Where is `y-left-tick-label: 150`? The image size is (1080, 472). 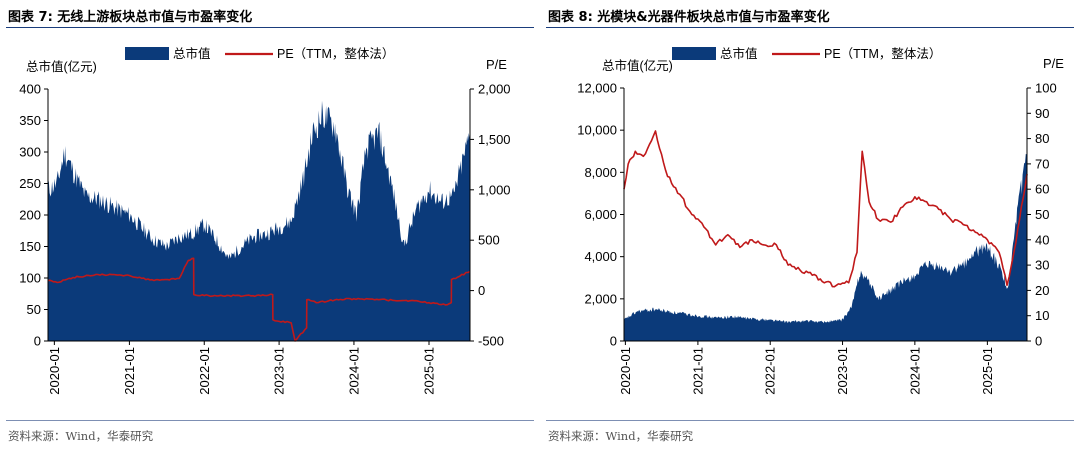 y-left-tick-label: 150 is located at coordinates (30, 246).